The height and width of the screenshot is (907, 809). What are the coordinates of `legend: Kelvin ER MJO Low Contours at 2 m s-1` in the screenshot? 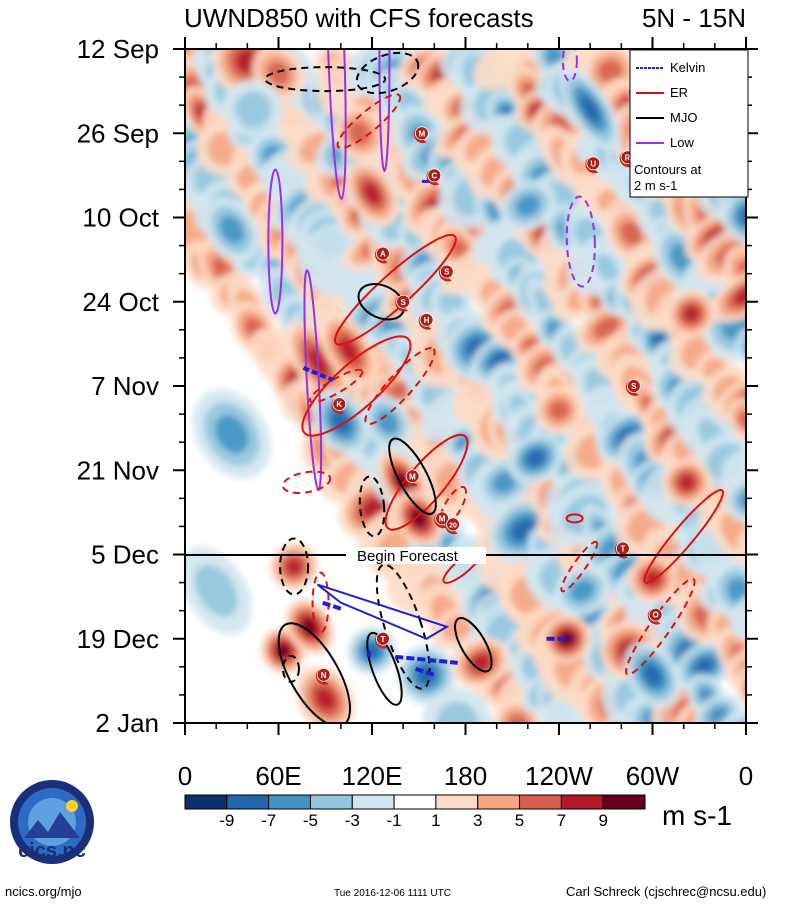 It's located at (689, 123).